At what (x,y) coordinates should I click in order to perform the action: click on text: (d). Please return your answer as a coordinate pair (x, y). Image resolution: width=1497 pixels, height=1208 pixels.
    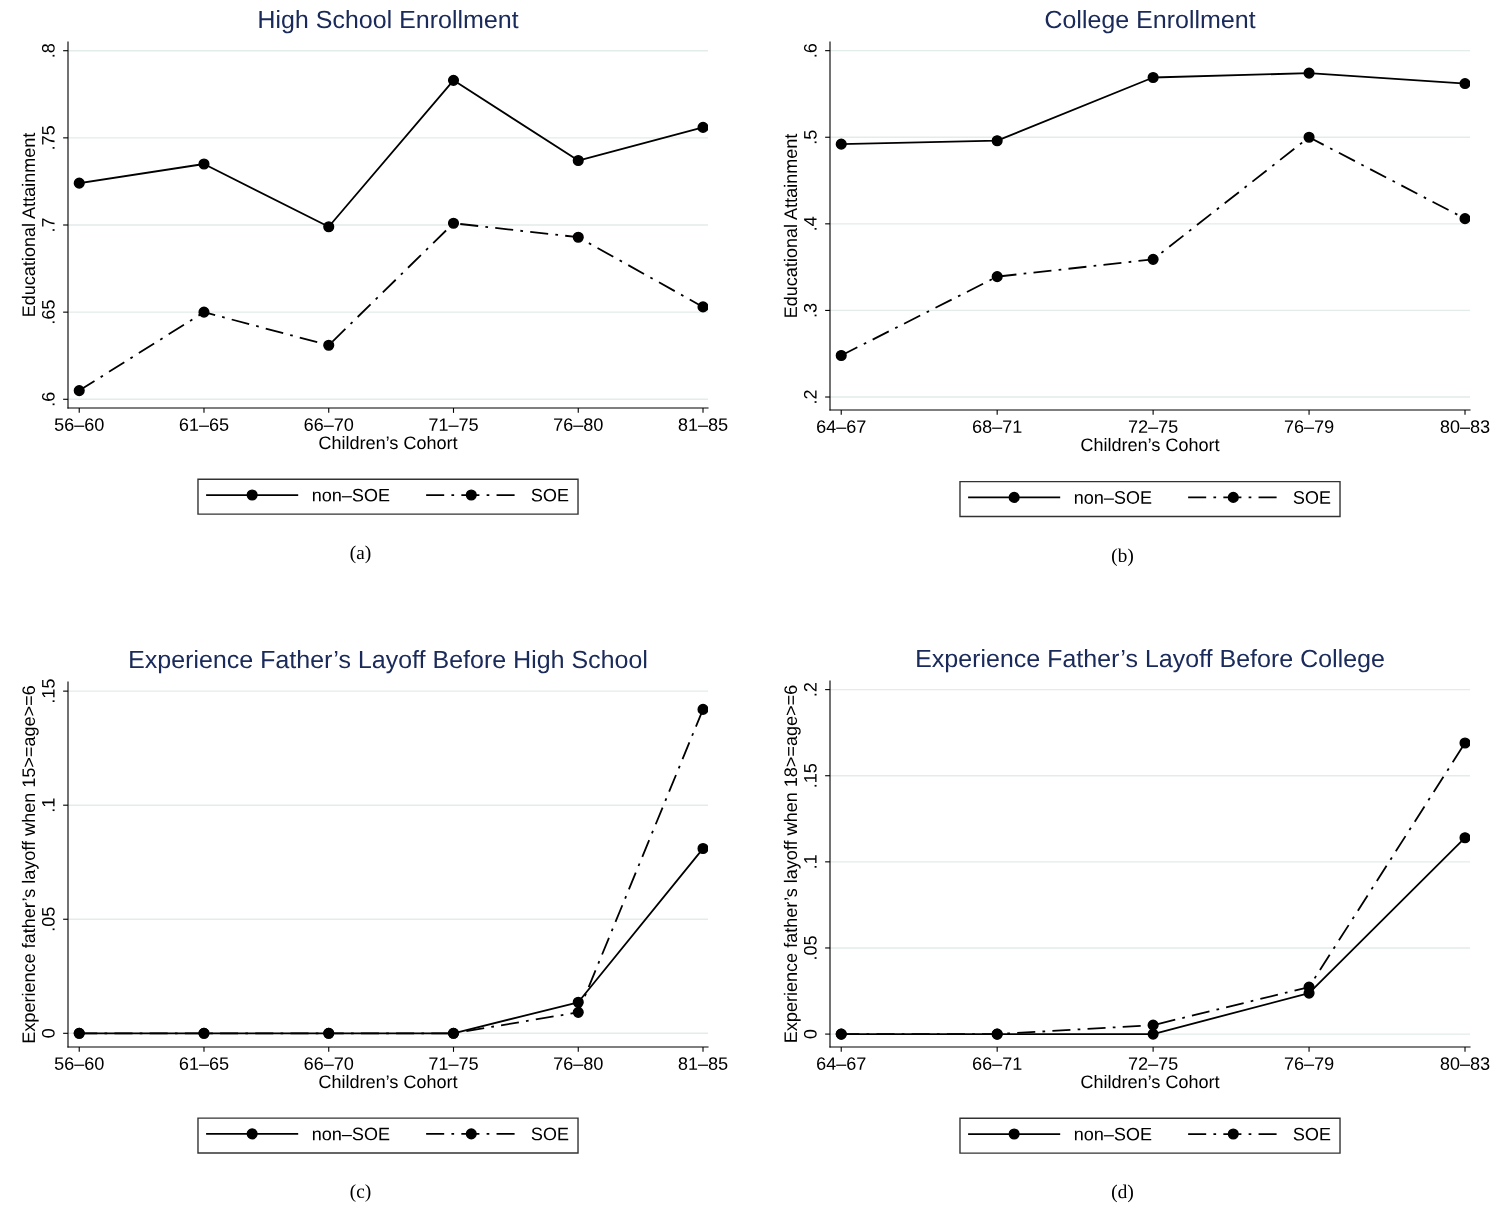
    Looking at the image, I should click on (1122, 1193).